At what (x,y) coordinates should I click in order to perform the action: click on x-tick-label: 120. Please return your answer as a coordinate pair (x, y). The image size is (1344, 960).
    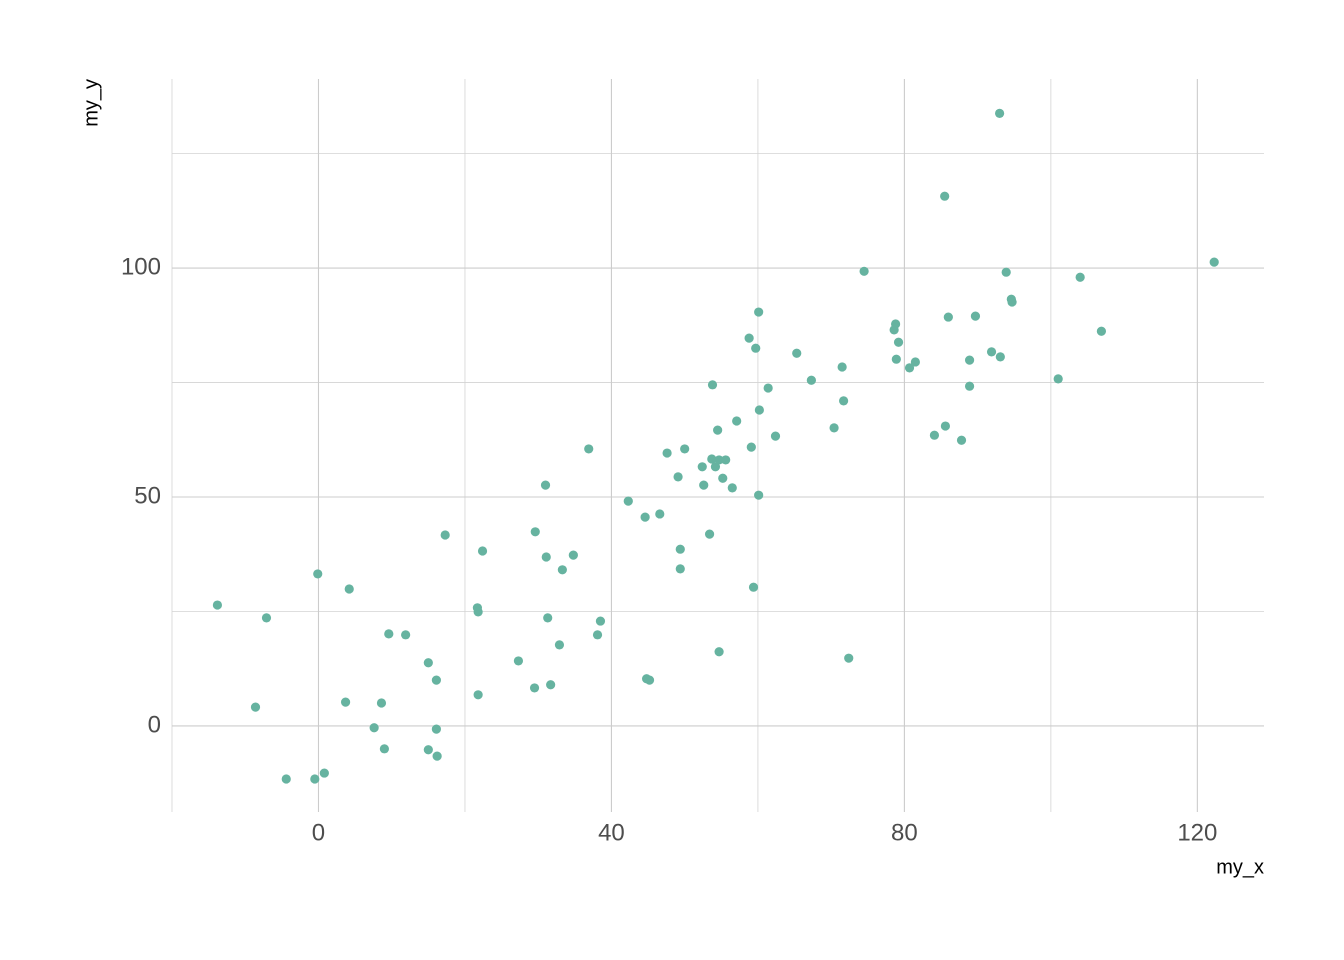
    Looking at the image, I should click on (1197, 832).